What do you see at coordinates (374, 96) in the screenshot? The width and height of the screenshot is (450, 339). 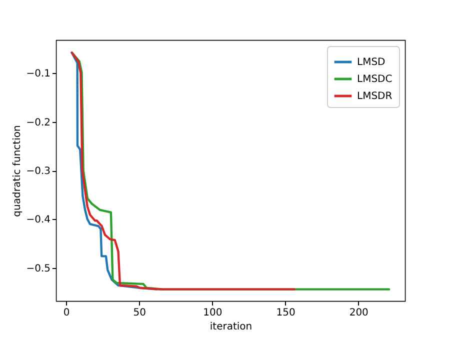 I see `legend-label: LMSDR` at bounding box center [374, 96].